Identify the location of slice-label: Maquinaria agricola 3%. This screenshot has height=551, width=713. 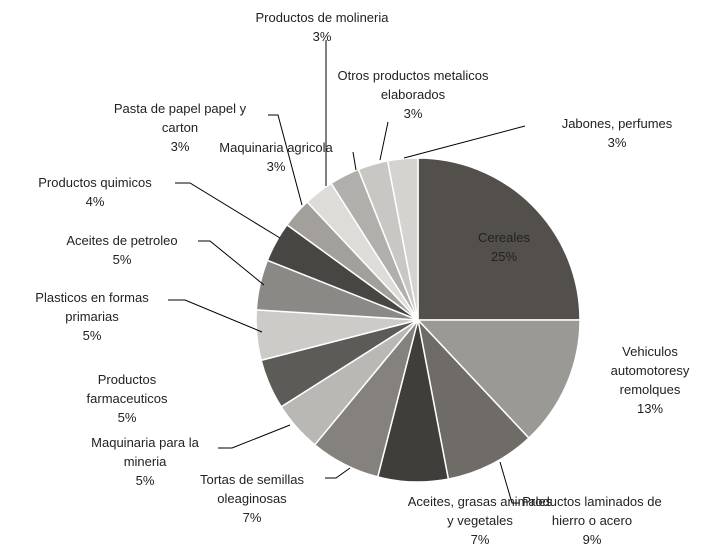
(276, 157).